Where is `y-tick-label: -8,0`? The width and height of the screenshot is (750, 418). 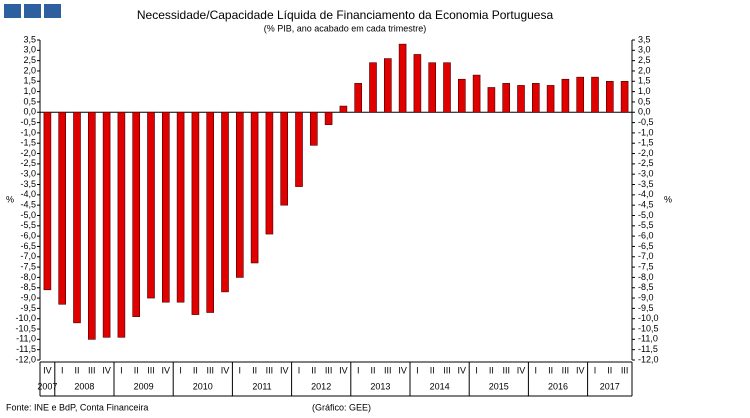 y-tick-label: -8,0 is located at coordinates (28, 277).